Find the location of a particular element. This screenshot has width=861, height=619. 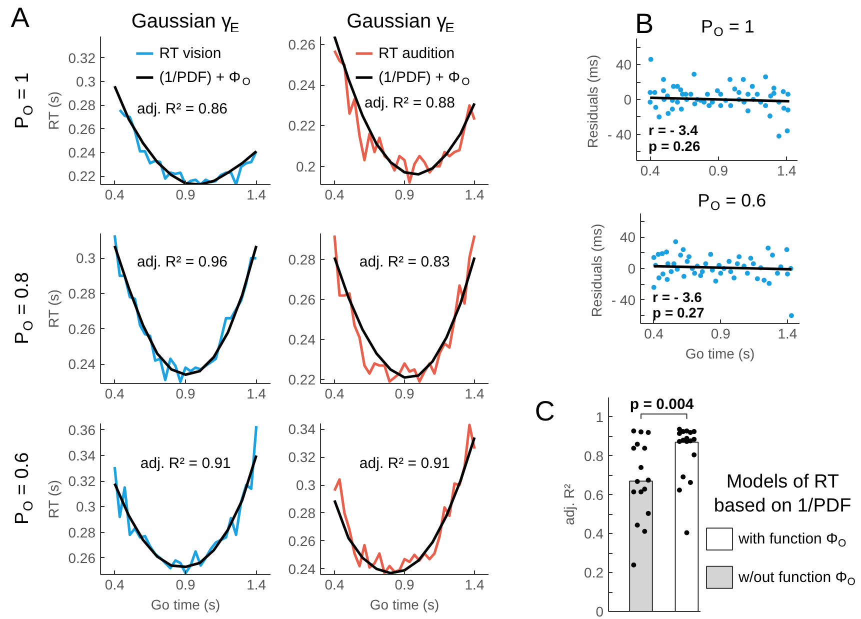

annotation: r = - 3.6 is located at coordinates (677, 297).